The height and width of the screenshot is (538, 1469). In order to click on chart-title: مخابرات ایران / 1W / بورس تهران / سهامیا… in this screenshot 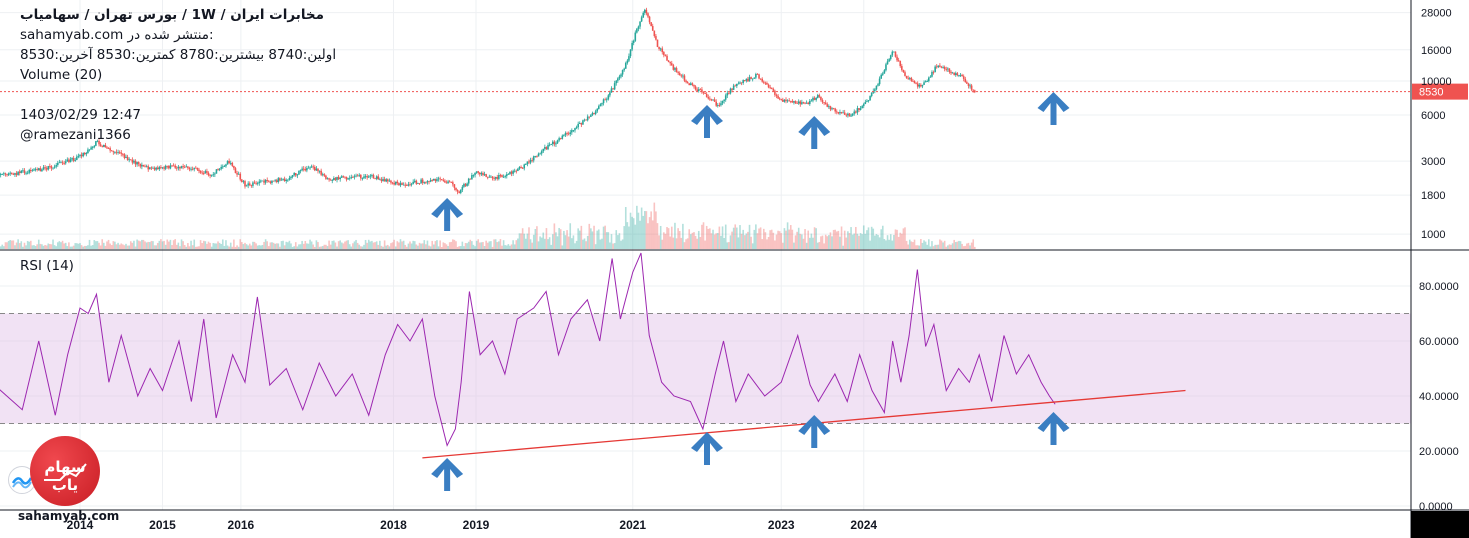, I will do `click(172, 15)`.